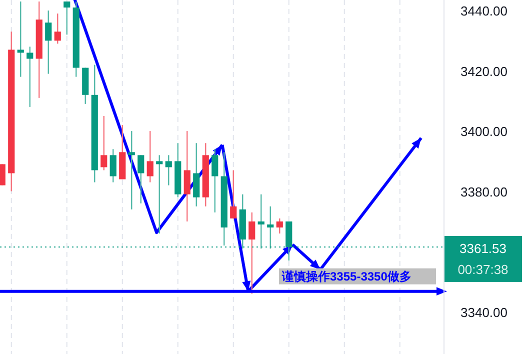 The width and height of the screenshot is (527, 354). What do you see at coordinates (484, 312) in the screenshot?
I see `y-tick-label: 3340.00` at bounding box center [484, 312].